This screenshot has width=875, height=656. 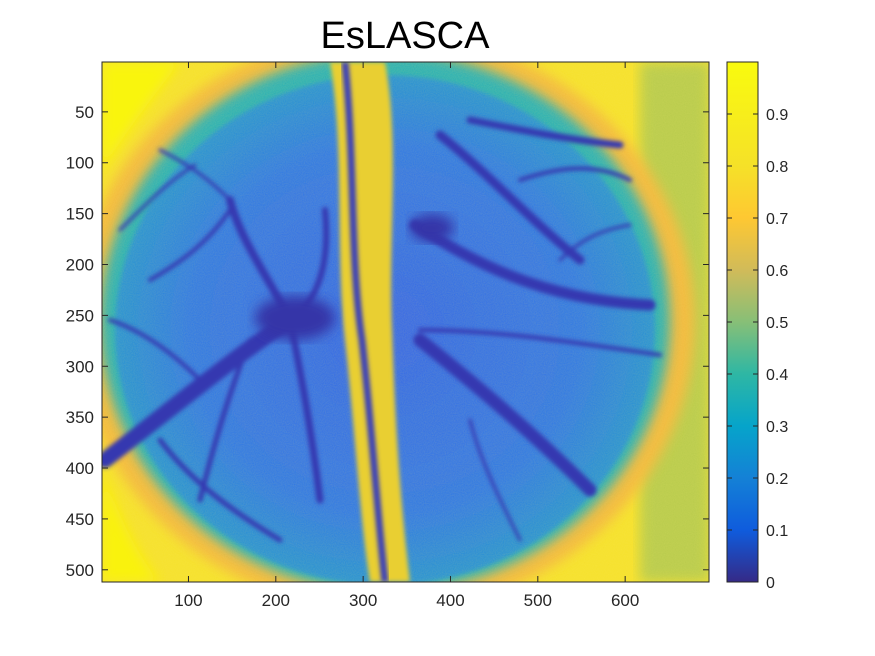 I want to click on y-tick-label: 500, so click(x=80, y=570).